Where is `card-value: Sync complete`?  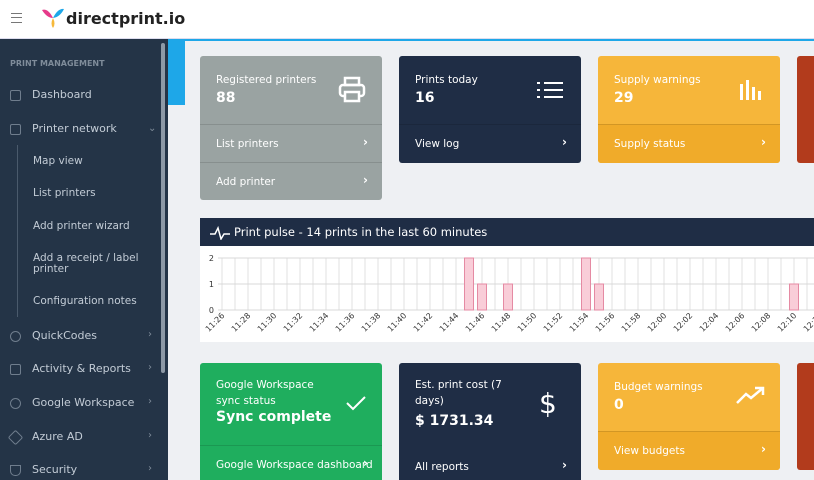
card-value: Sync complete is located at coordinates (274, 417).